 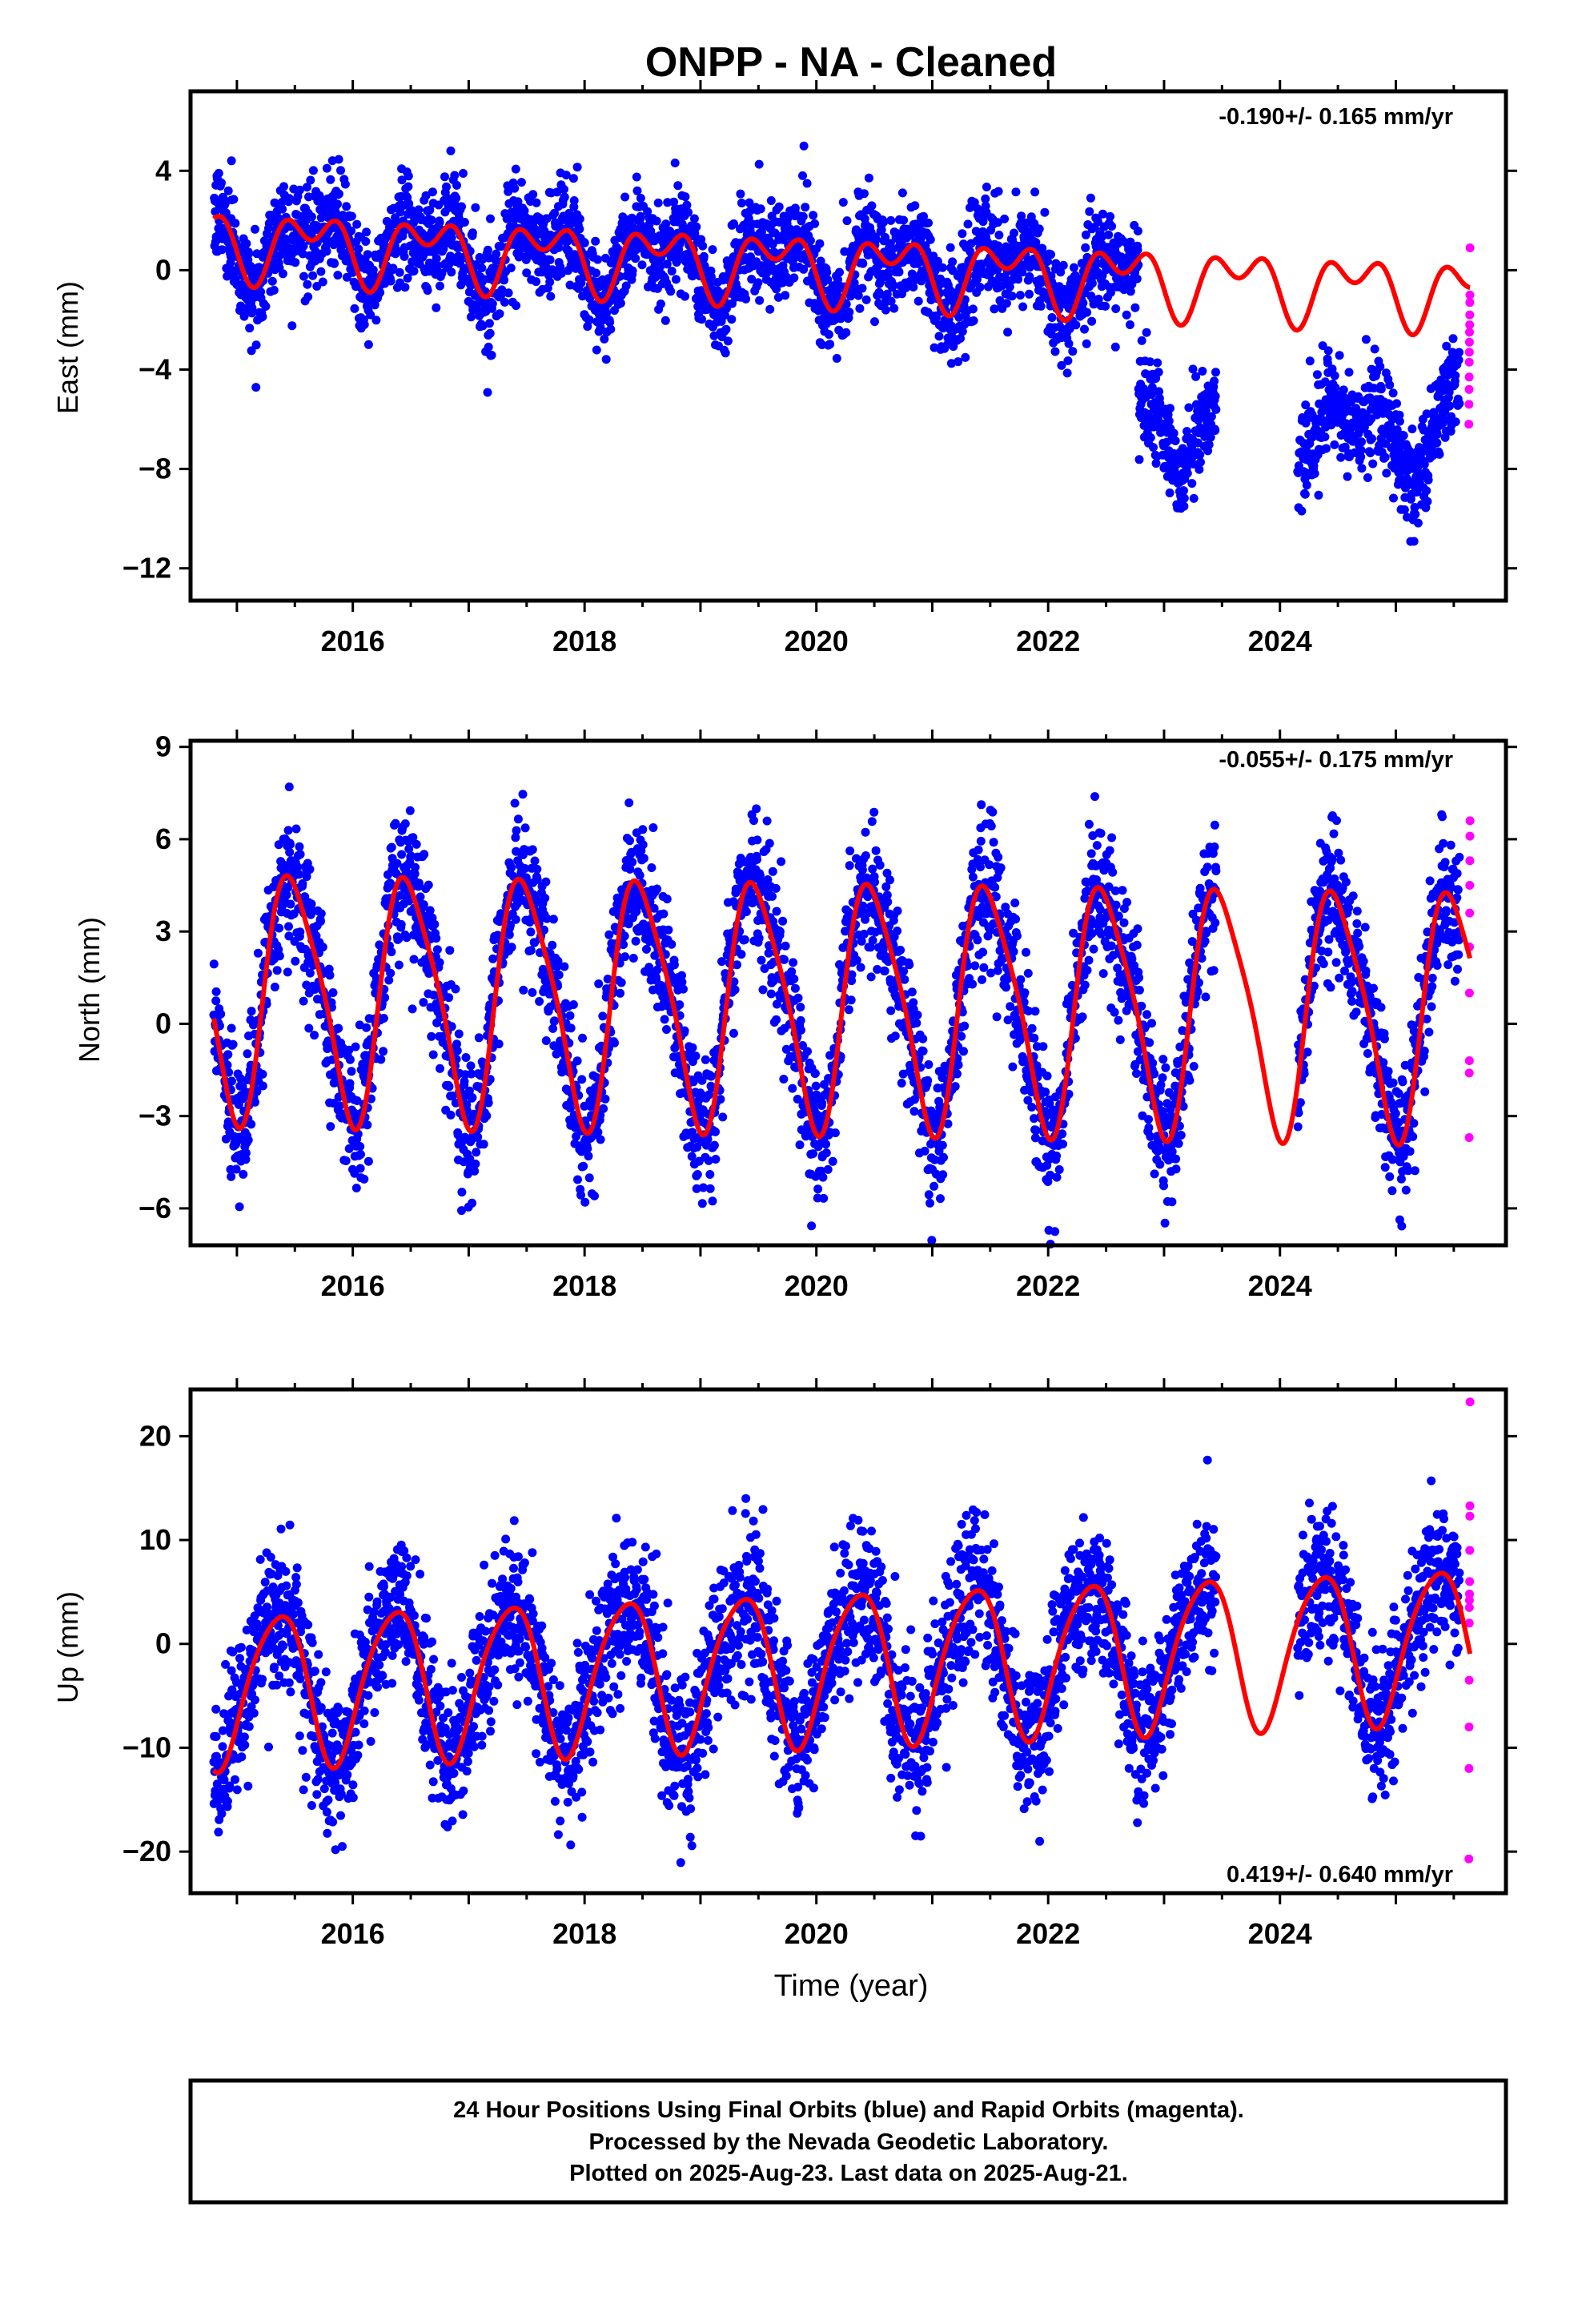 What do you see at coordinates (584, 641) in the screenshot?
I see `east-x-tick-label: 2018` at bounding box center [584, 641].